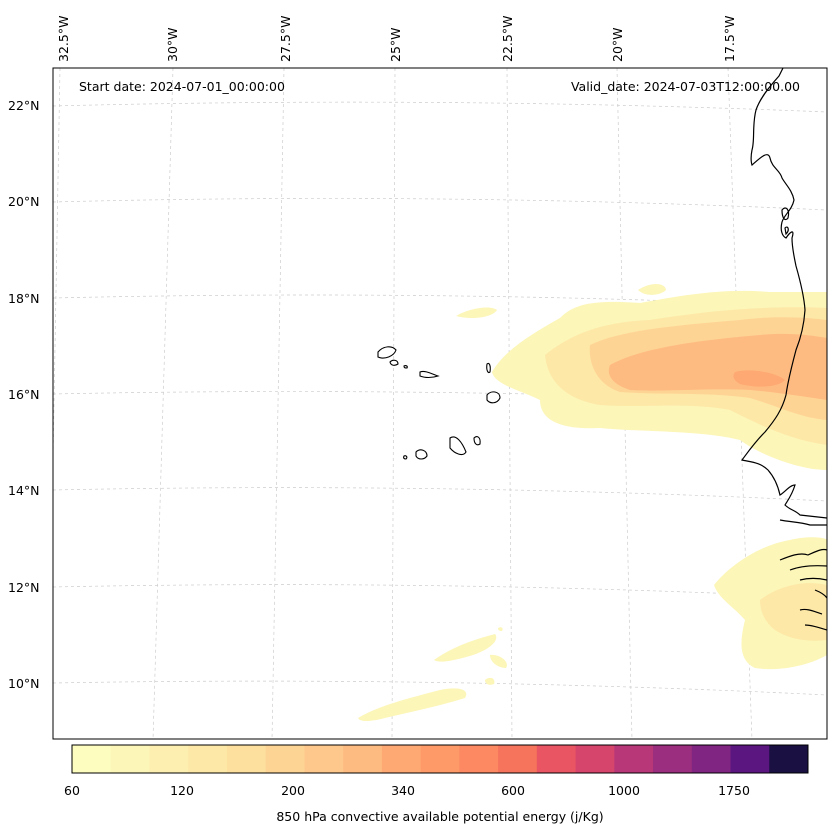 This screenshot has width=837, height=836. I want to click on lon-label: 20°W, so click(617, 44).